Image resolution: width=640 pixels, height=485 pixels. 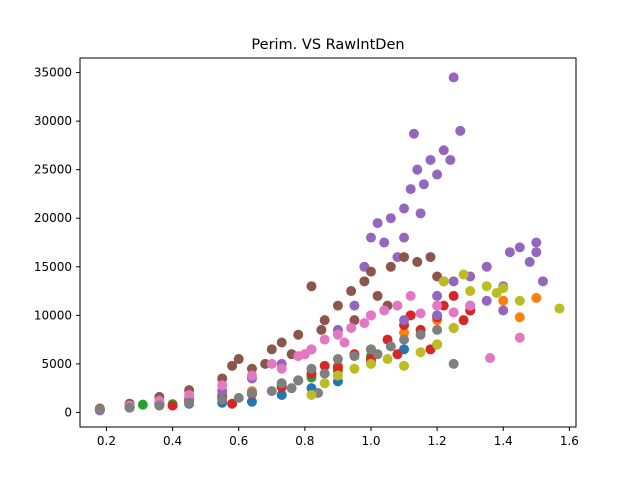 I want to click on x-tick-label: 0.8, so click(x=304, y=441).